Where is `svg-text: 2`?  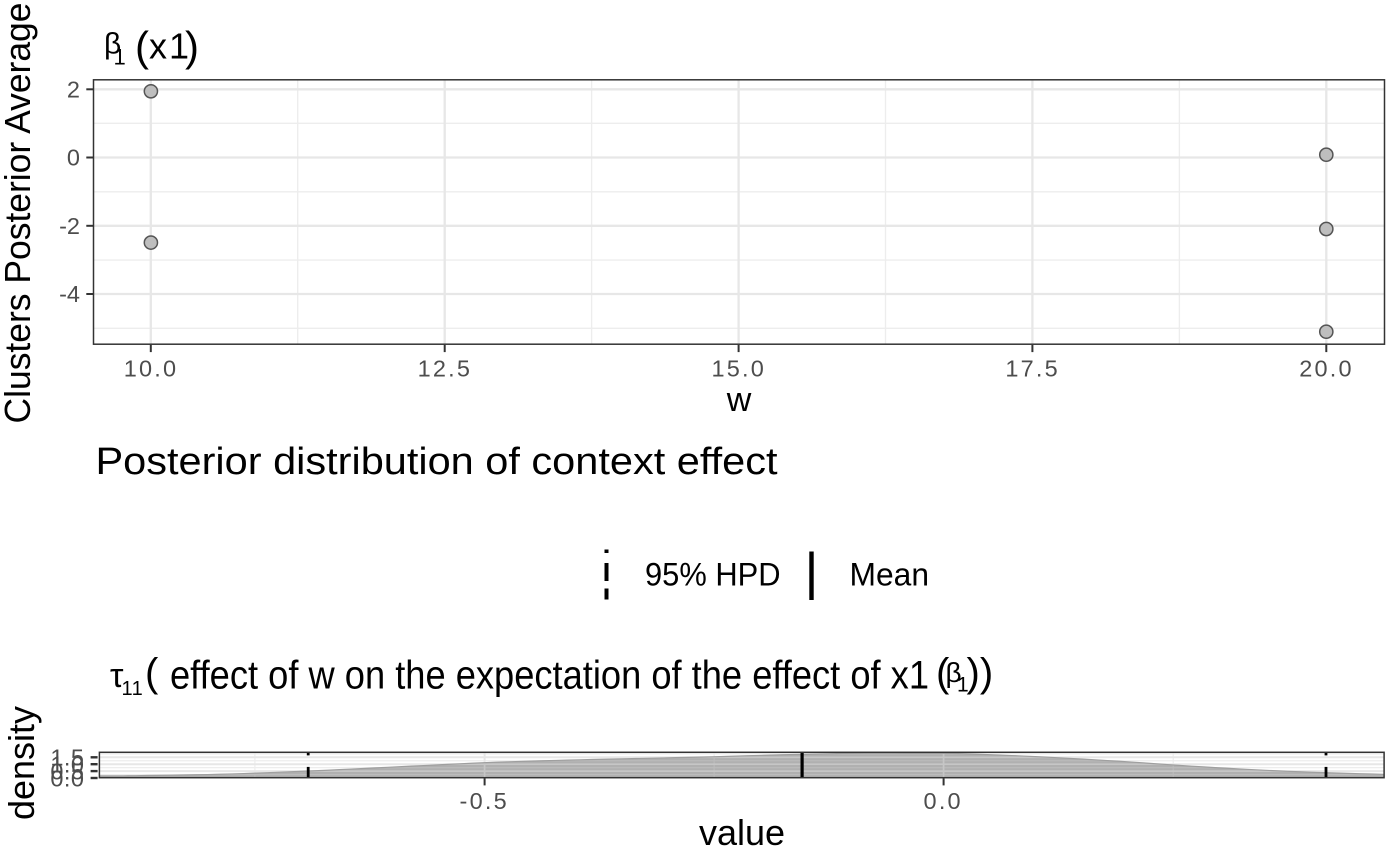 svg-text: 2 is located at coordinates (73, 89).